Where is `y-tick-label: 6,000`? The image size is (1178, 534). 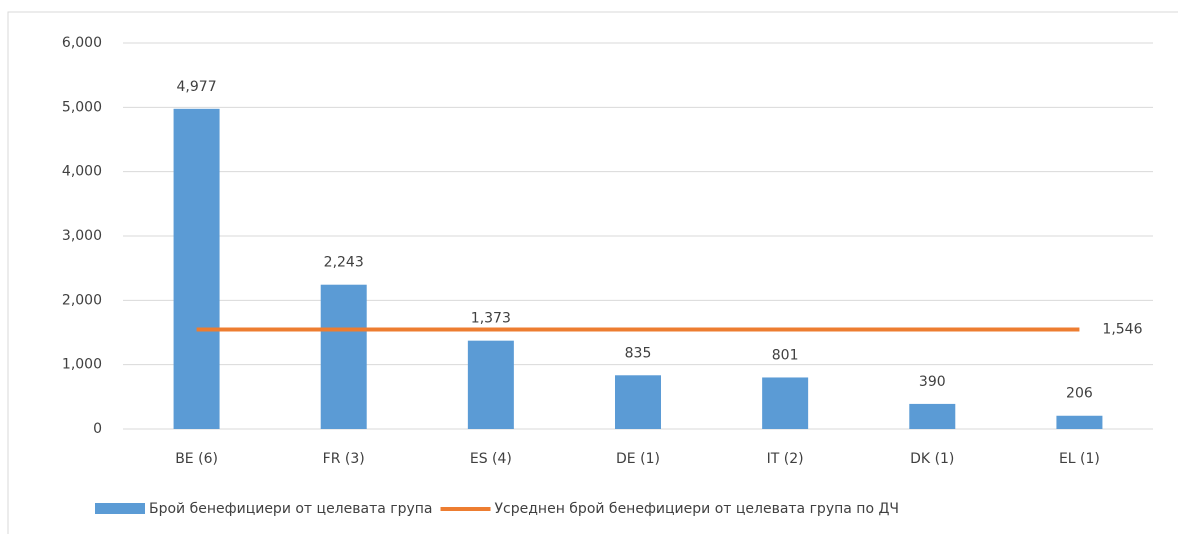 y-tick-label: 6,000 is located at coordinates (82, 43).